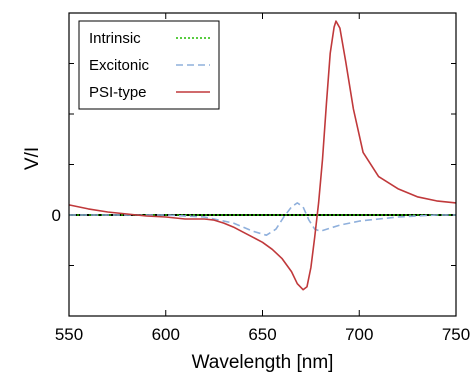 This screenshot has width=476, height=379. Describe the element at coordinates (118, 92) in the screenshot. I see `legend-label: PSI-type` at that location.